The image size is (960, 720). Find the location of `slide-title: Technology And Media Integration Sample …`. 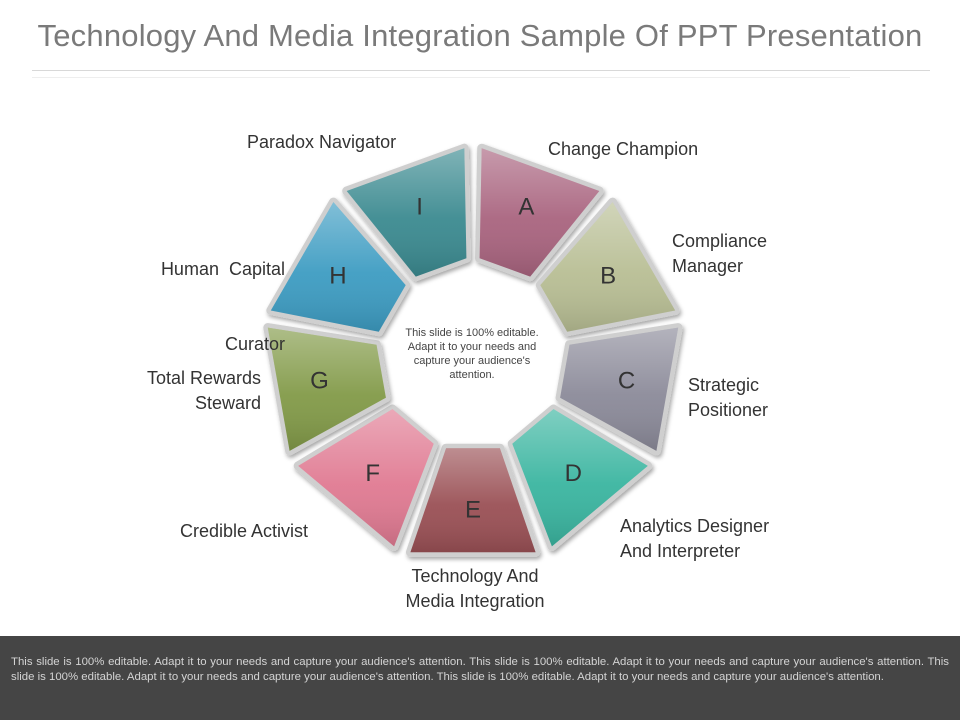

slide-title: Technology And Media Integration Sample … is located at coordinates (480, 35).